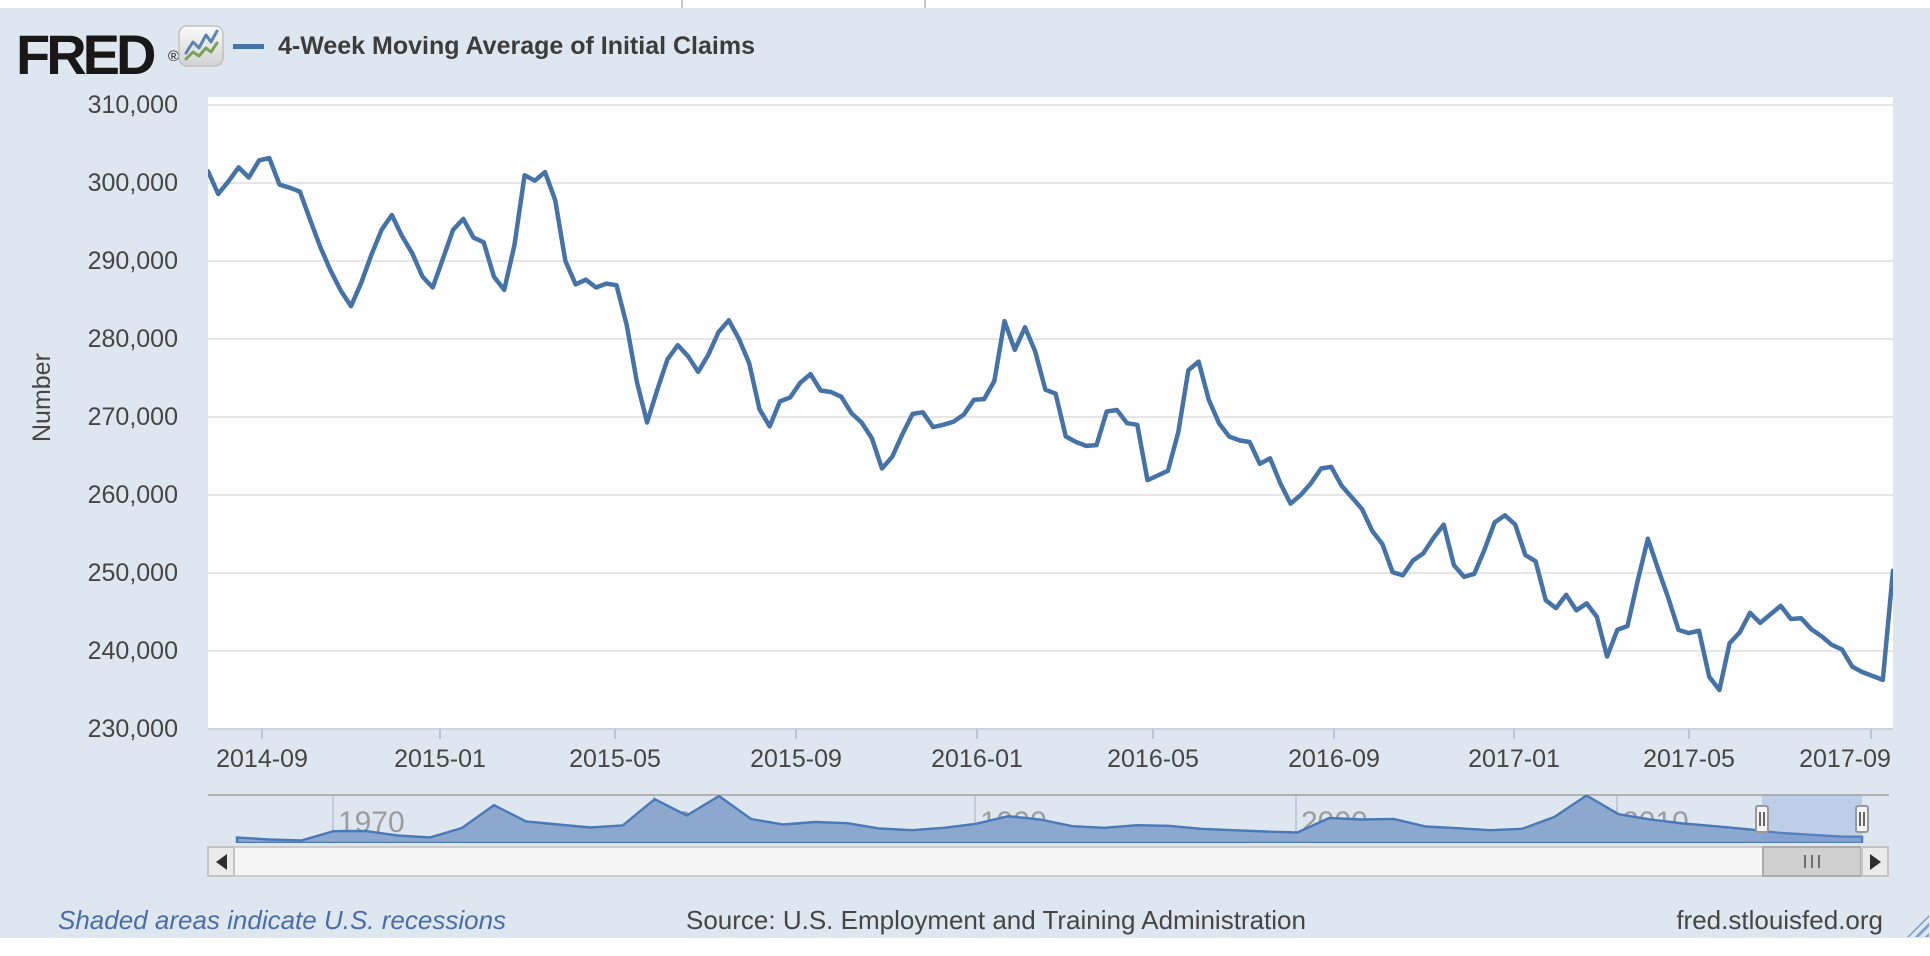  What do you see at coordinates (1048, 795) in the screenshot?
I see `navigator-top-border` at bounding box center [1048, 795].